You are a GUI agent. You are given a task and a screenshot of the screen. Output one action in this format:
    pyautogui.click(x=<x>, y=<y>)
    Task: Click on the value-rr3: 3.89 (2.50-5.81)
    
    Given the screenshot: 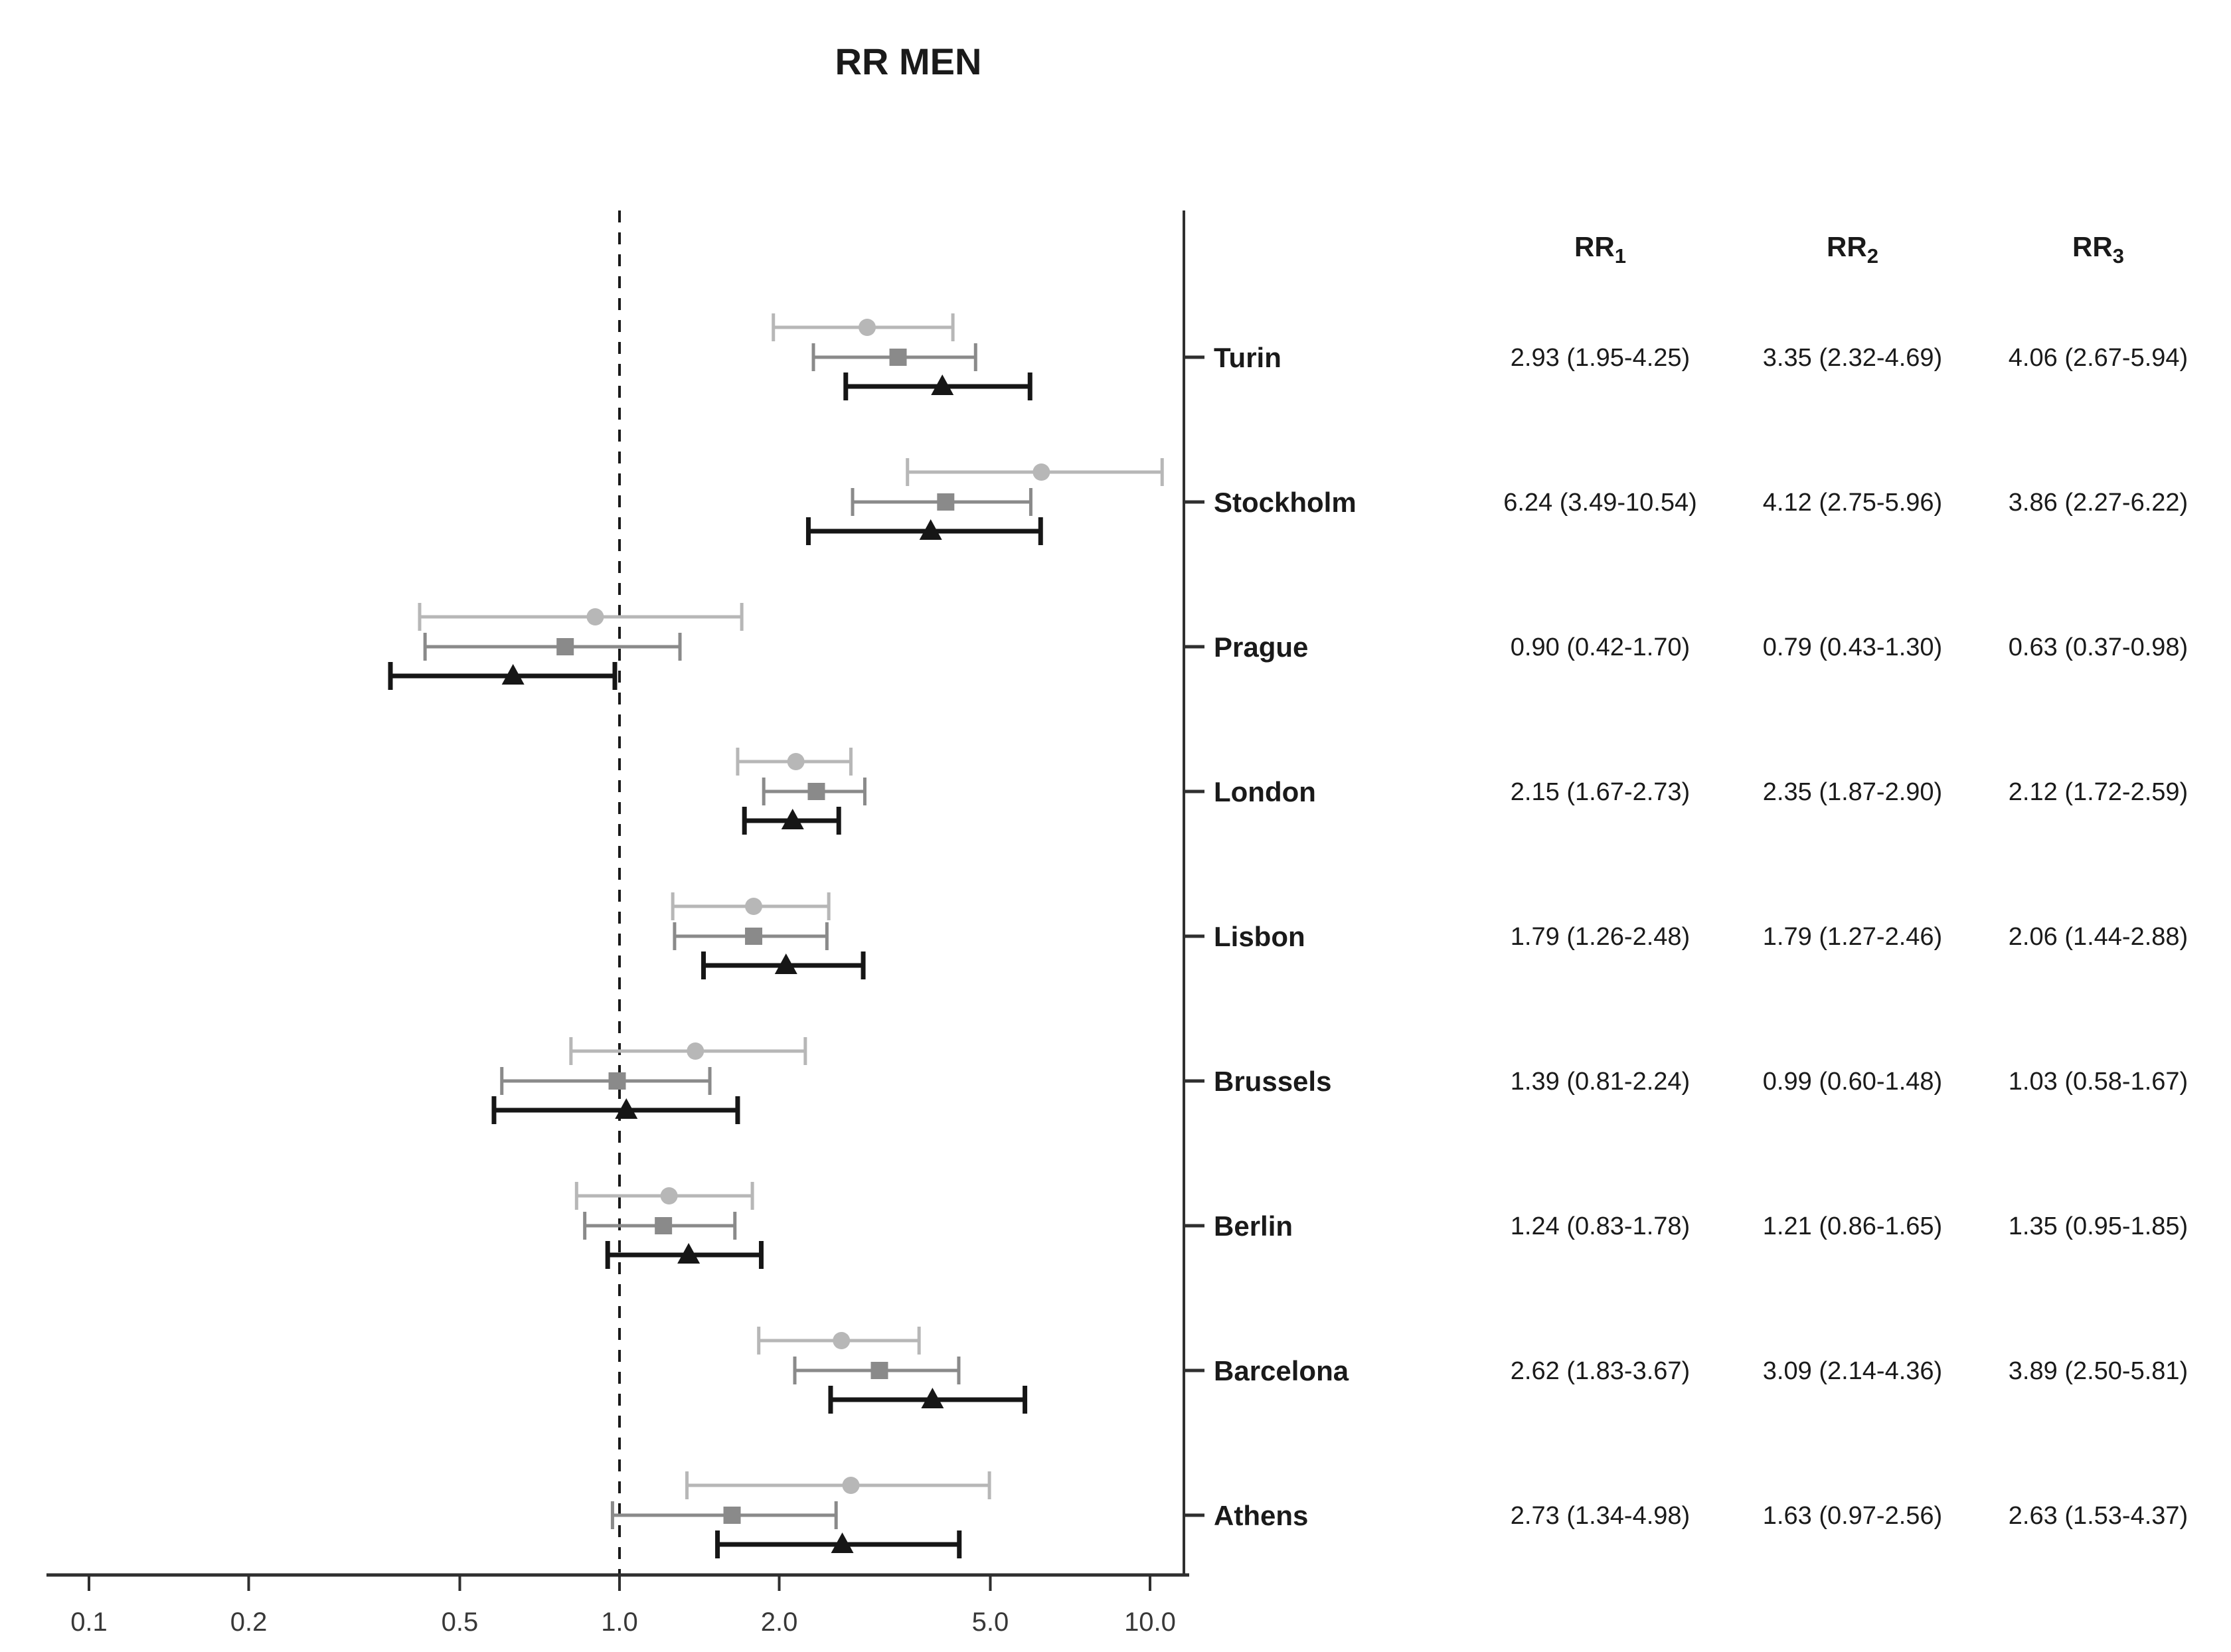 What is the action you would take?
    pyautogui.click(x=2098, y=1371)
    